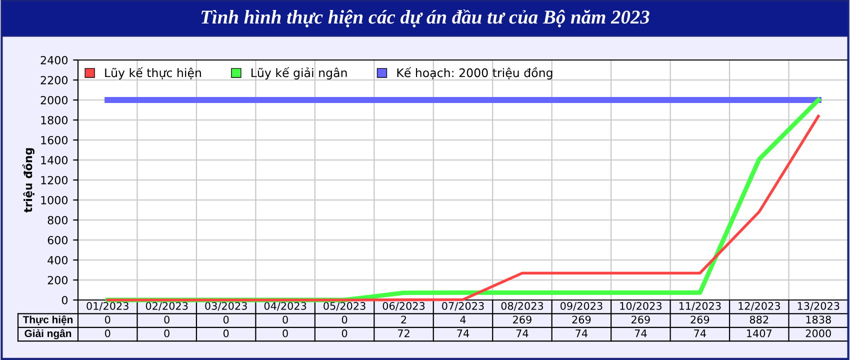  I want to click on x-tick-label: 13/2023, so click(819, 306).